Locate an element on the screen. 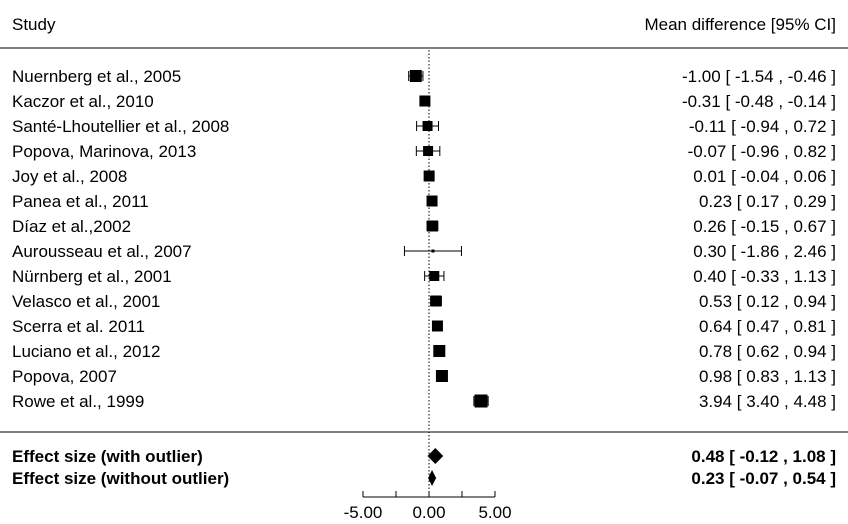 Image resolution: width=848 pixels, height=524 pixels. study-name: Nuernberg et al., 2005 is located at coordinates (96, 76).